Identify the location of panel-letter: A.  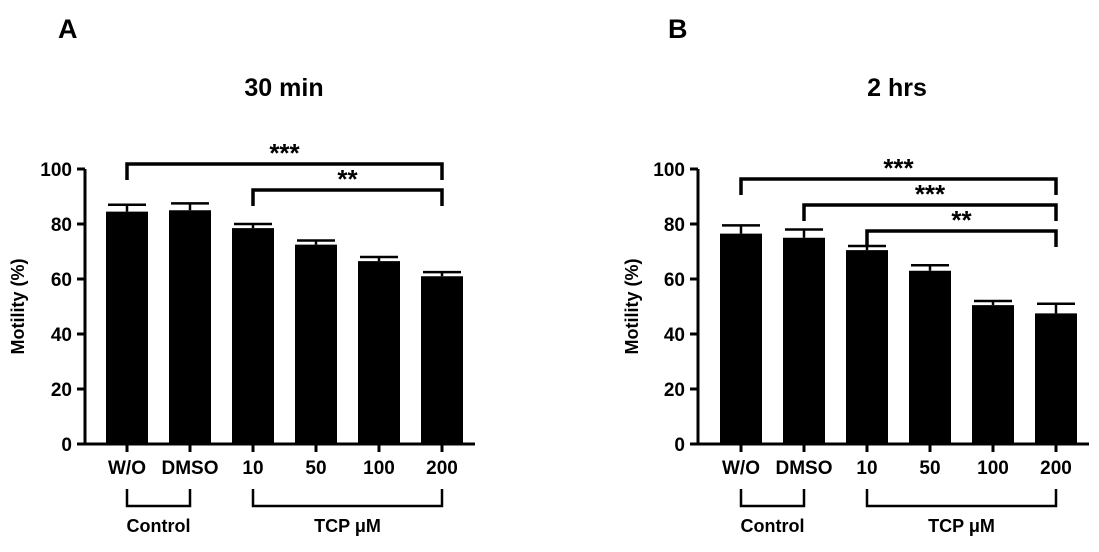
(68, 29).